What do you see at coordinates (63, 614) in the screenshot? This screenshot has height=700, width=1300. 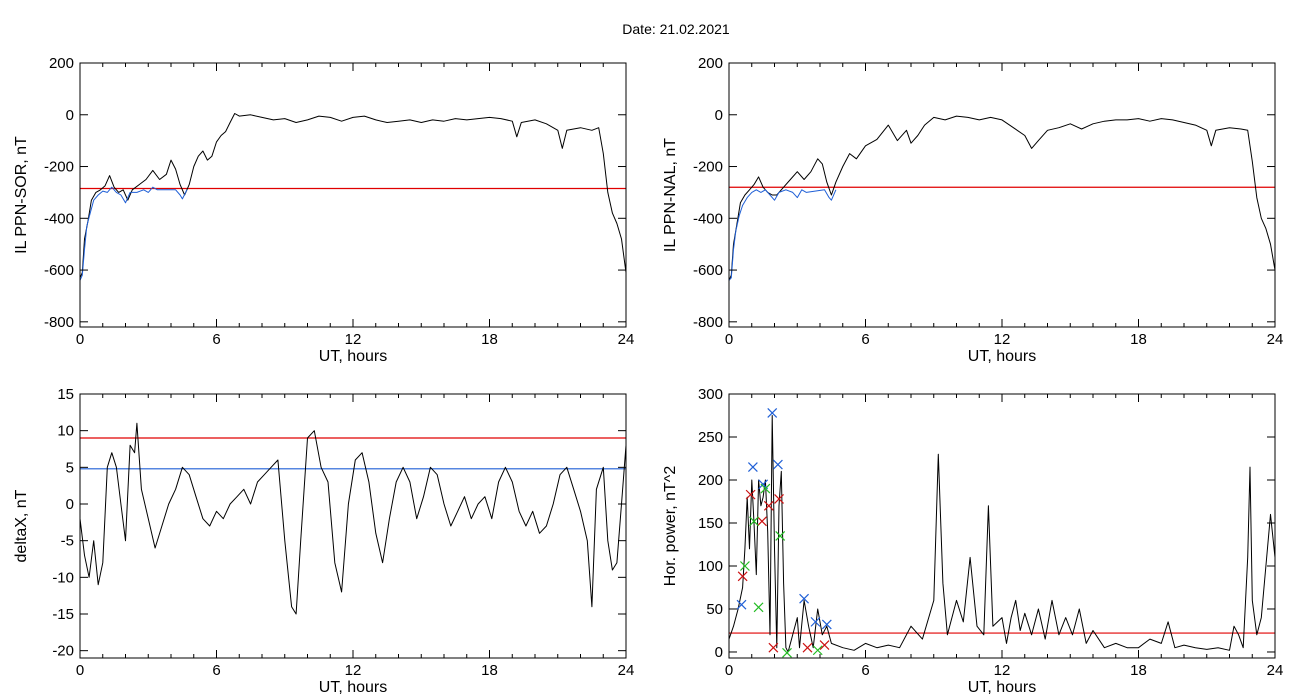 I see `y-tick-label: -15` at bounding box center [63, 614].